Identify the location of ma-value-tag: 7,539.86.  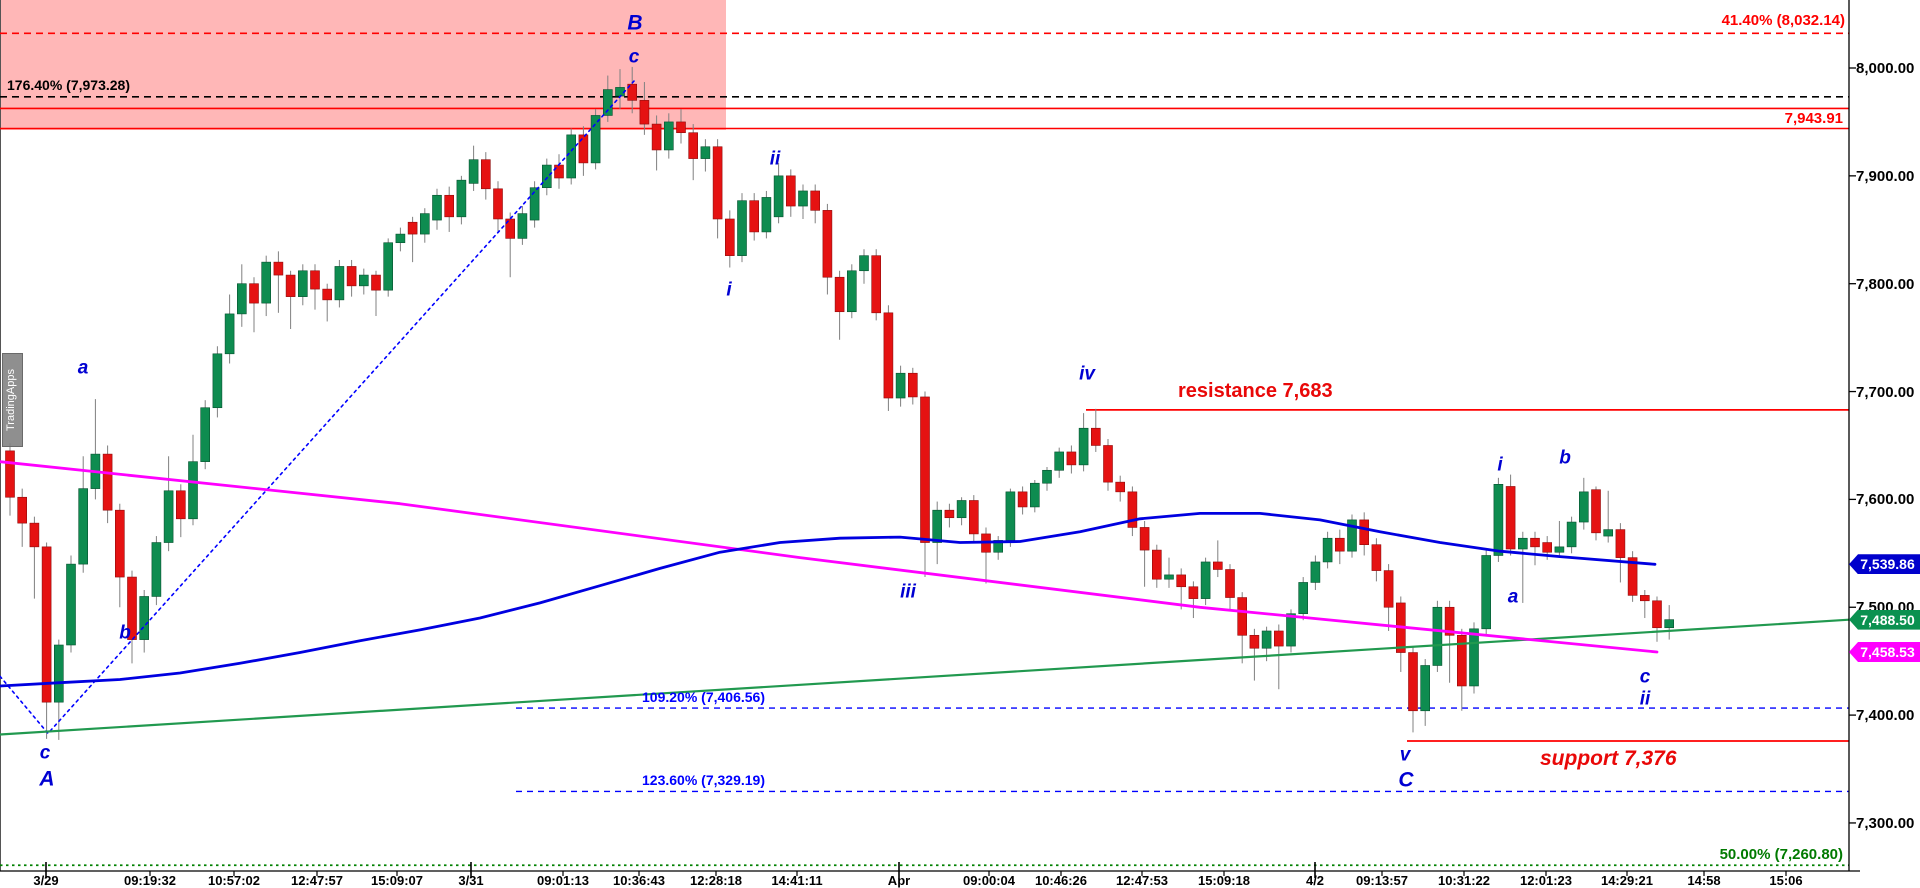
(1884, 564).